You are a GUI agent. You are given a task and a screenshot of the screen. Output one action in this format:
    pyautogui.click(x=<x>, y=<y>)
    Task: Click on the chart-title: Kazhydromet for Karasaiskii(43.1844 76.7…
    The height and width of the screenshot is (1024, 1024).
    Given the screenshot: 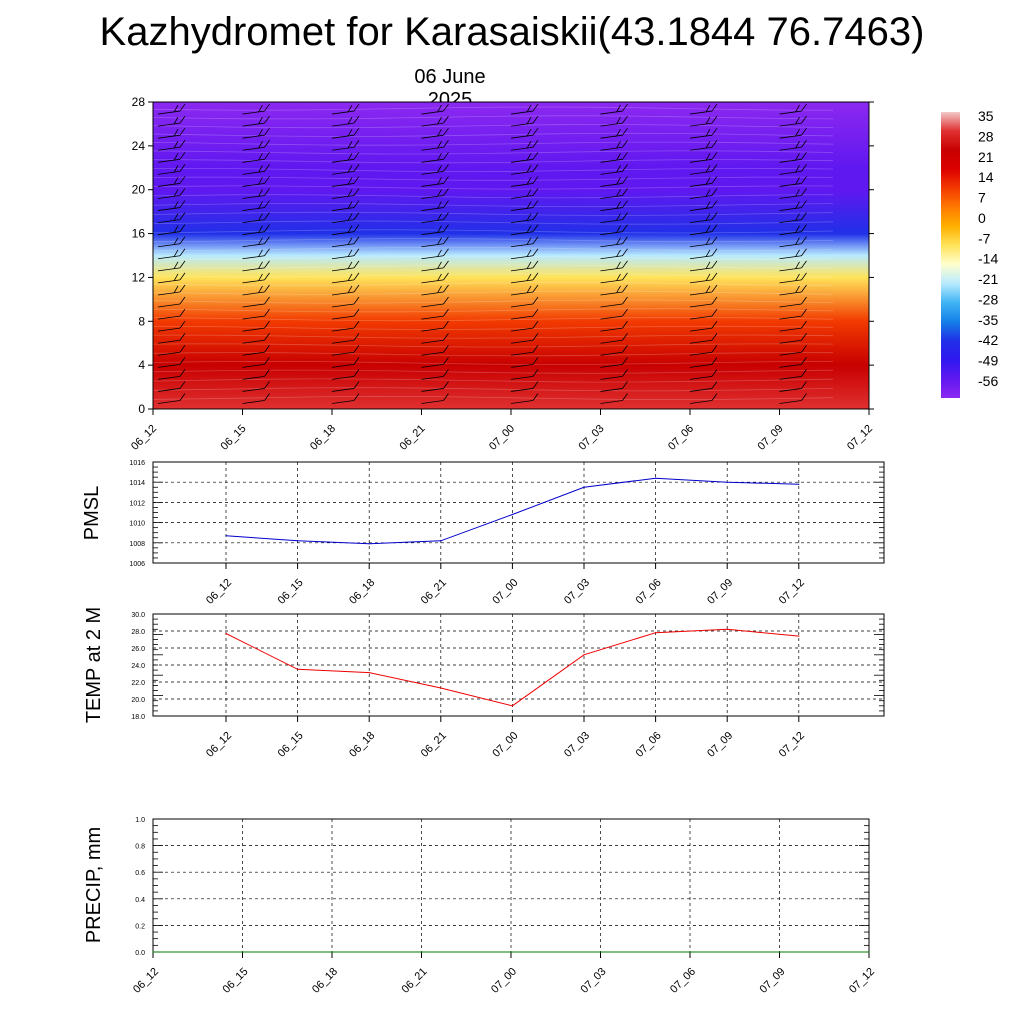 What is the action you would take?
    pyautogui.click(x=512, y=32)
    